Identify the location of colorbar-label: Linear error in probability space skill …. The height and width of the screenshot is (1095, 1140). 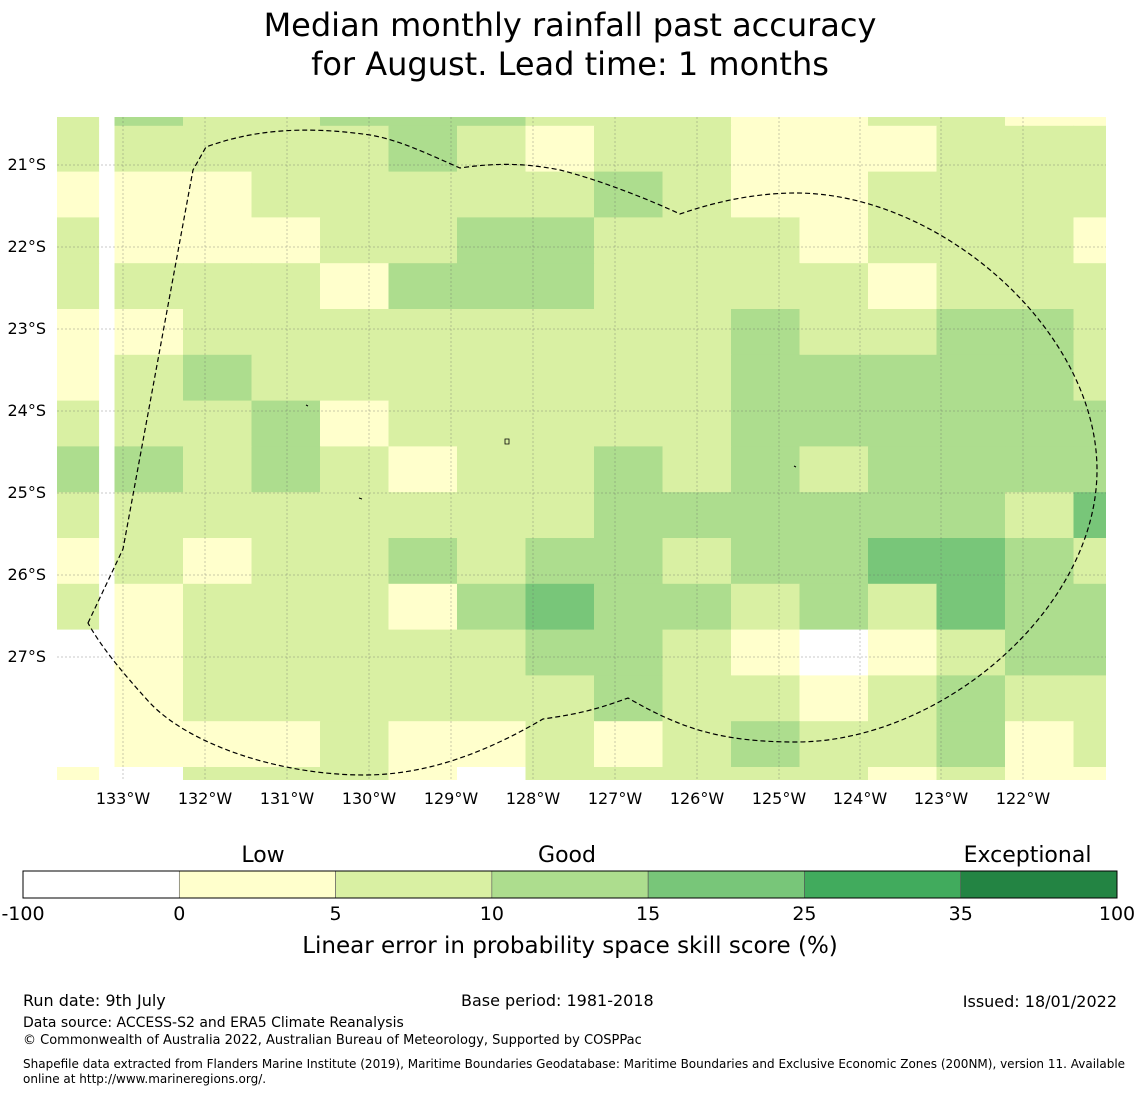
(570, 946).